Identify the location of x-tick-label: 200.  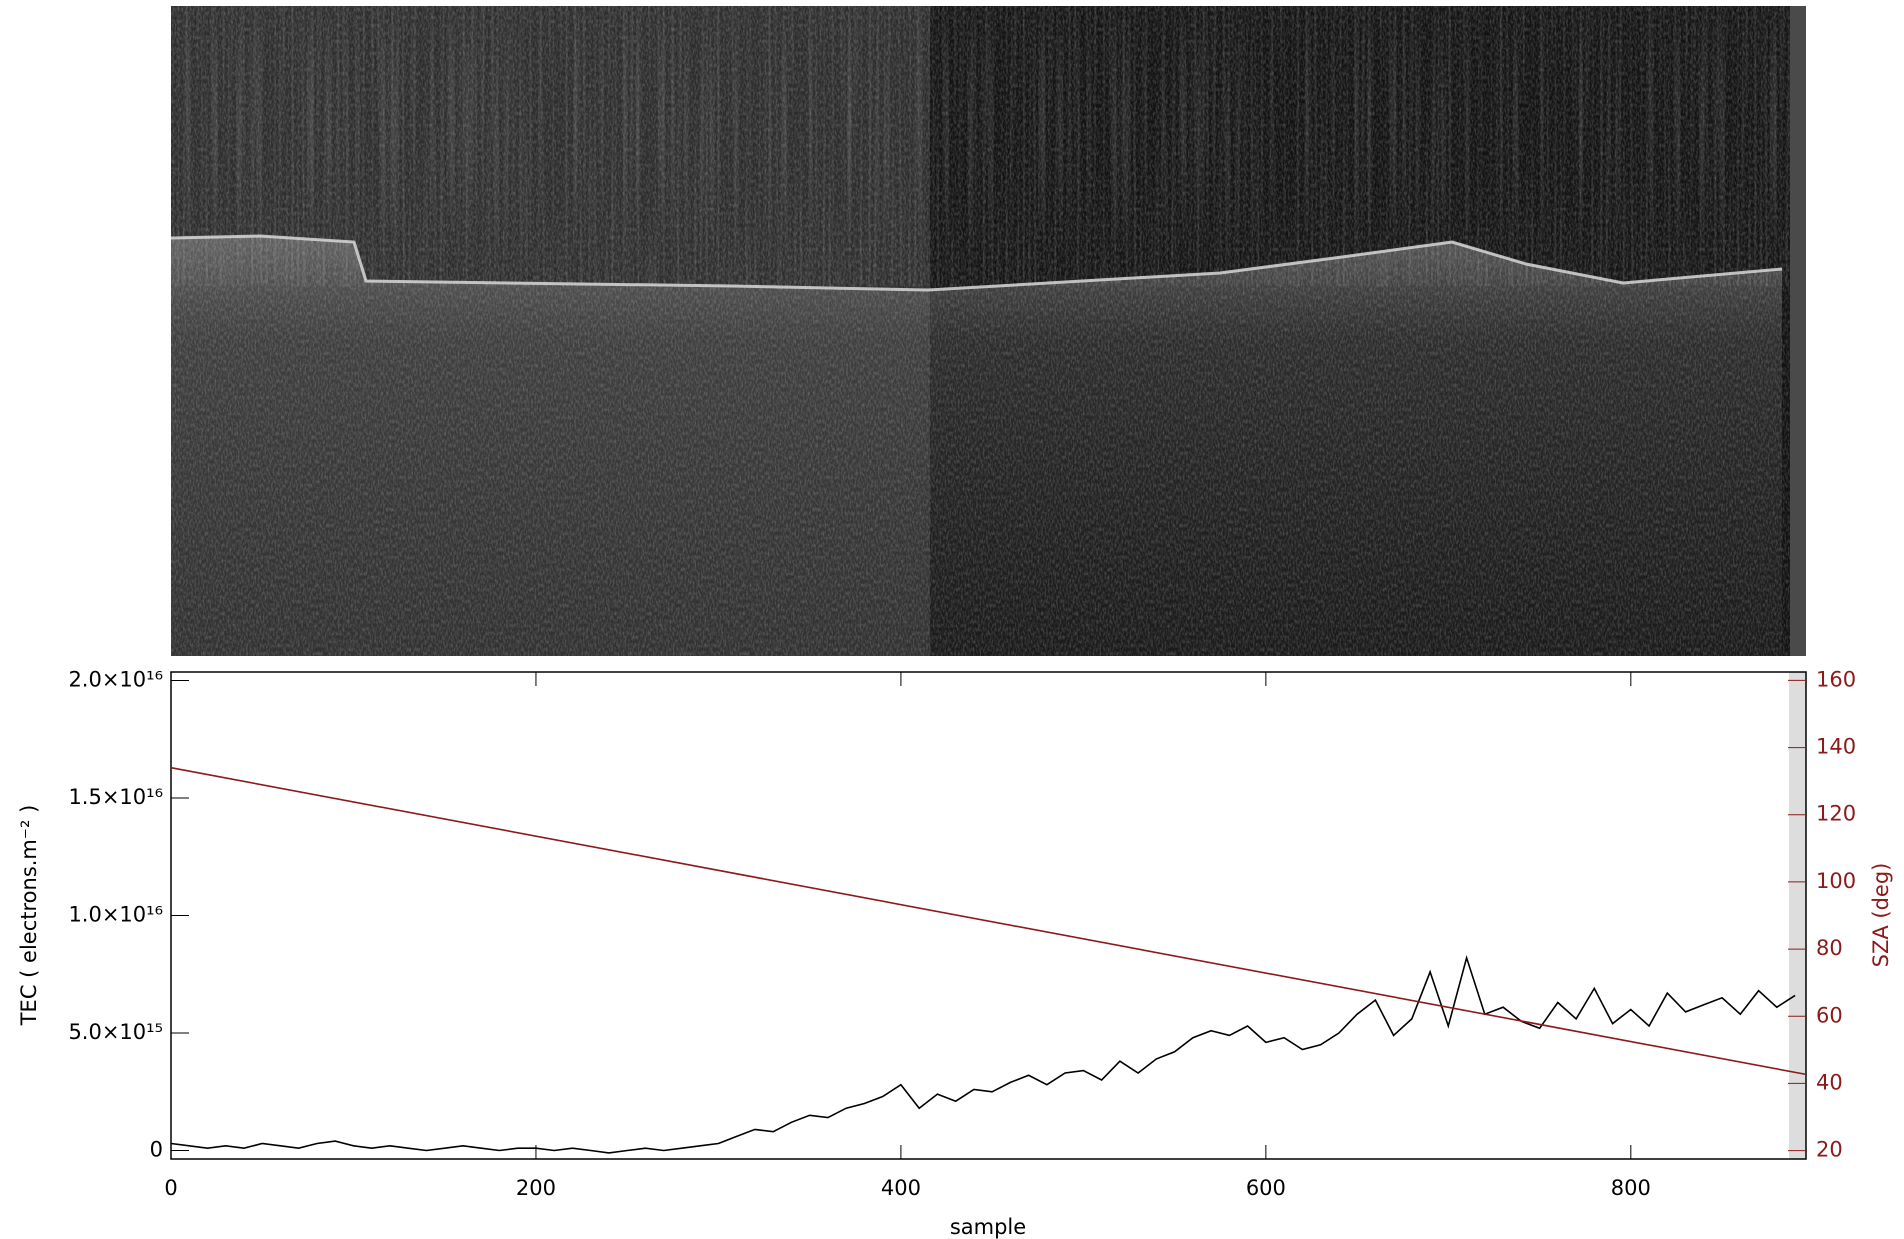
(536, 1188).